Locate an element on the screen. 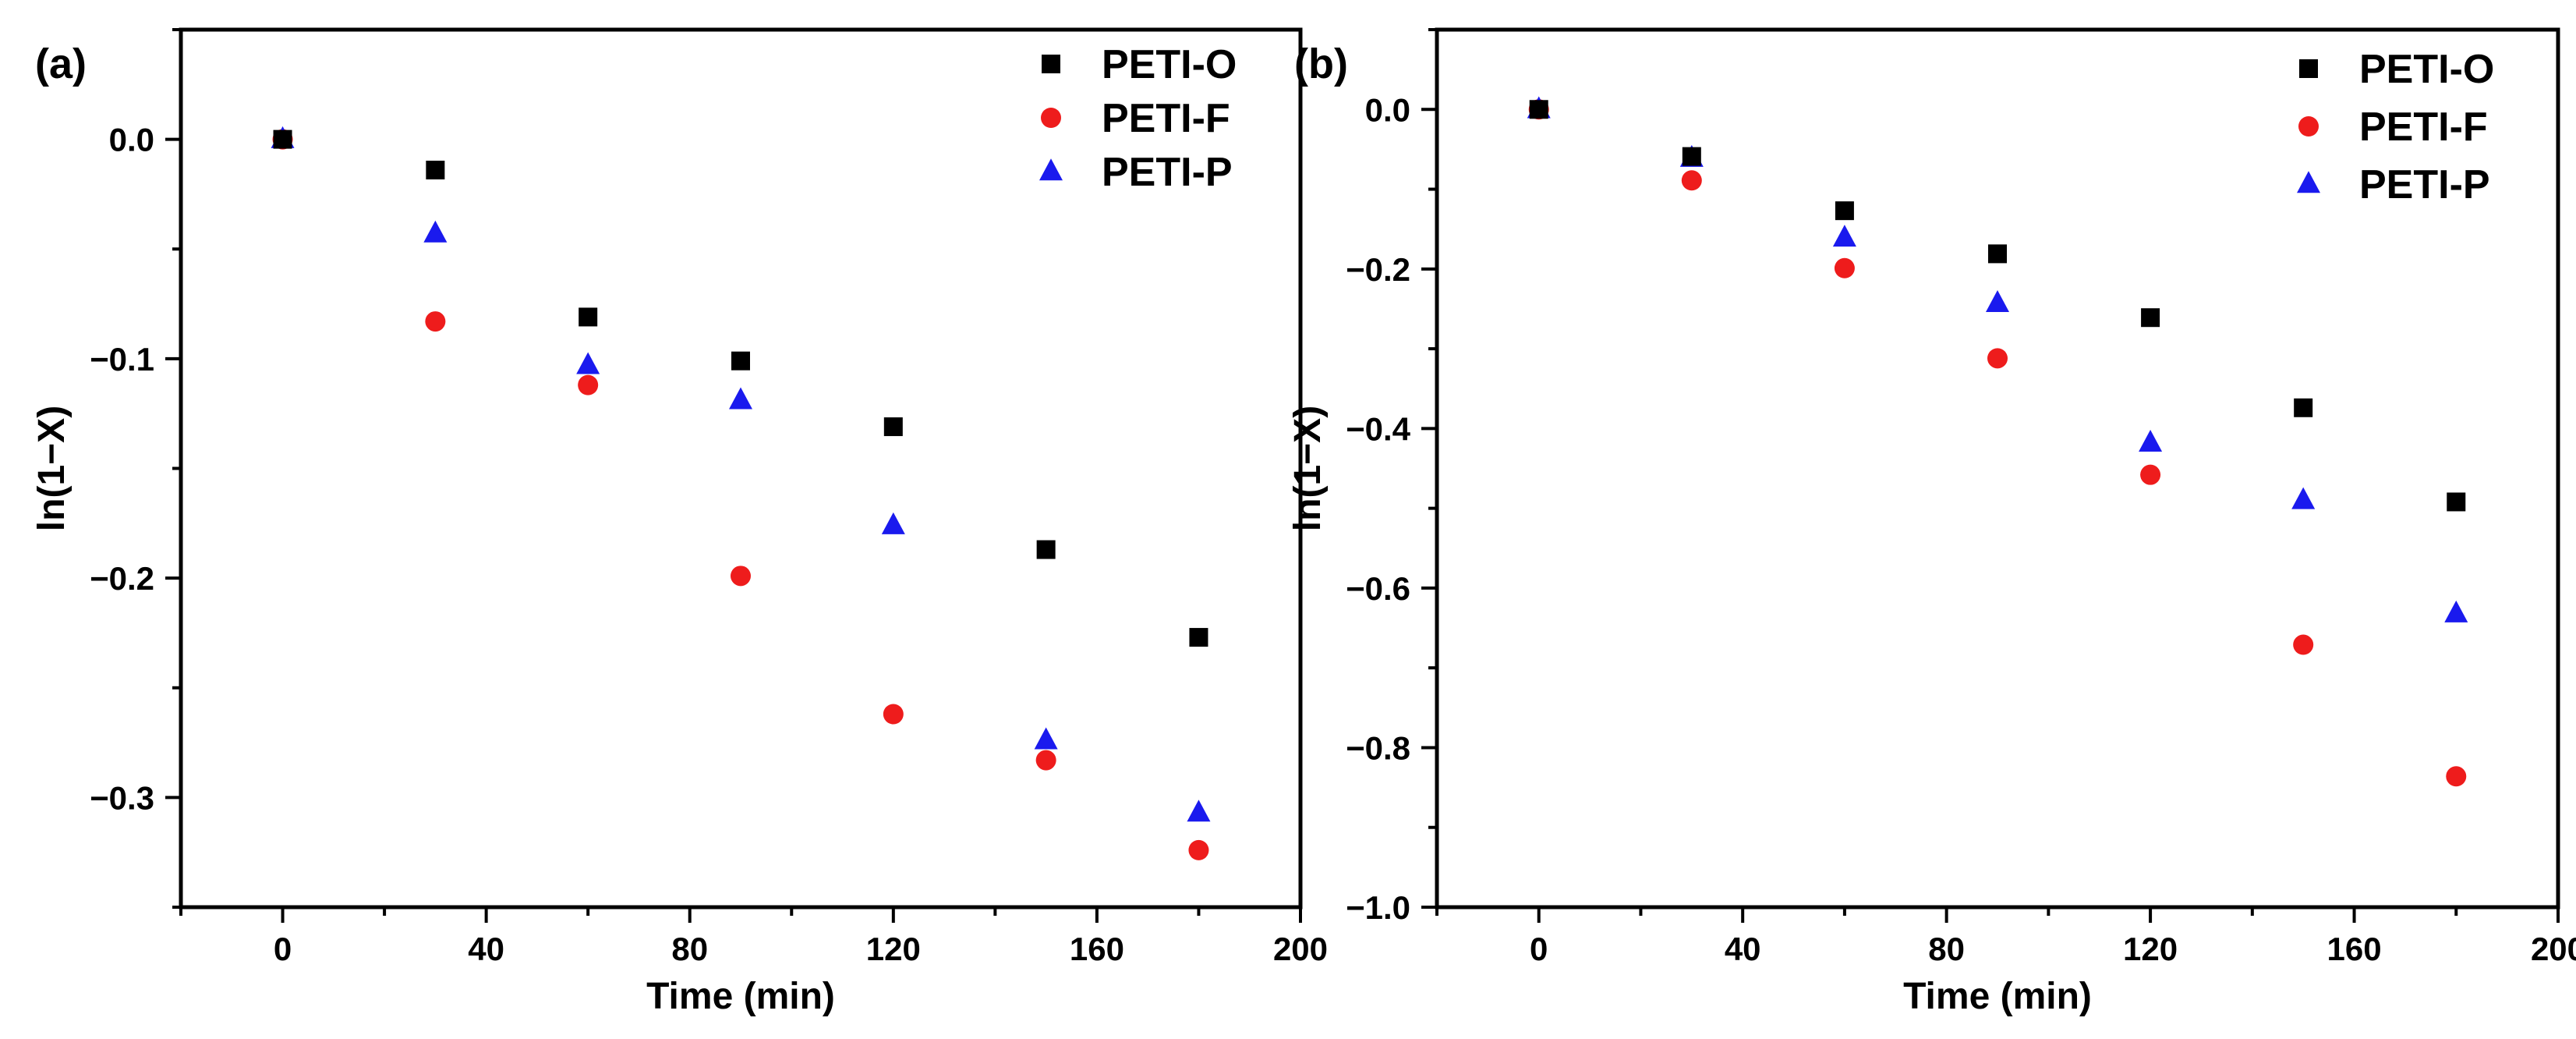 The image size is (2576, 1039). y-tick-label: −1.0 is located at coordinates (1378, 907).